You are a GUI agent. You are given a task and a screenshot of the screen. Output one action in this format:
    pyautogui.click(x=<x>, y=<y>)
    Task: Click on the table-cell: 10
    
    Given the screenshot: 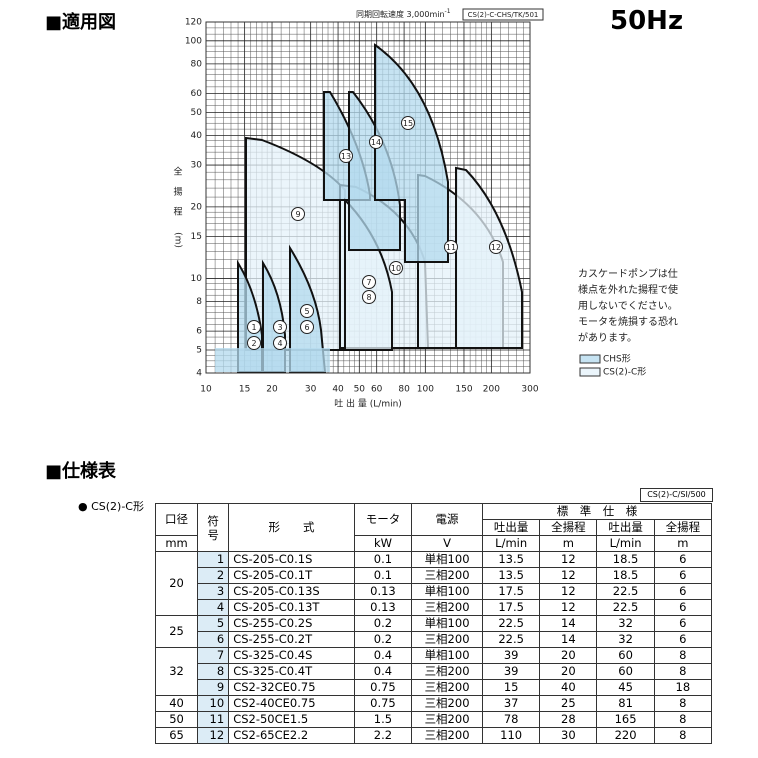 What is the action you would take?
    pyautogui.click(x=213, y=703)
    